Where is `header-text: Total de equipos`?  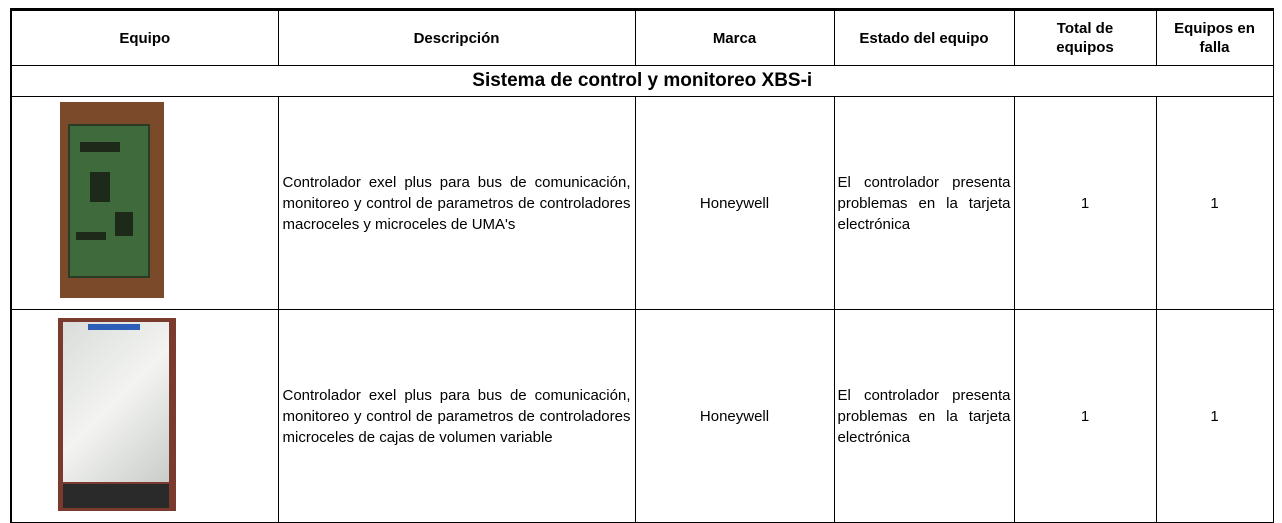 header-text: Total de equipos is located at coordinates (1085, 38).